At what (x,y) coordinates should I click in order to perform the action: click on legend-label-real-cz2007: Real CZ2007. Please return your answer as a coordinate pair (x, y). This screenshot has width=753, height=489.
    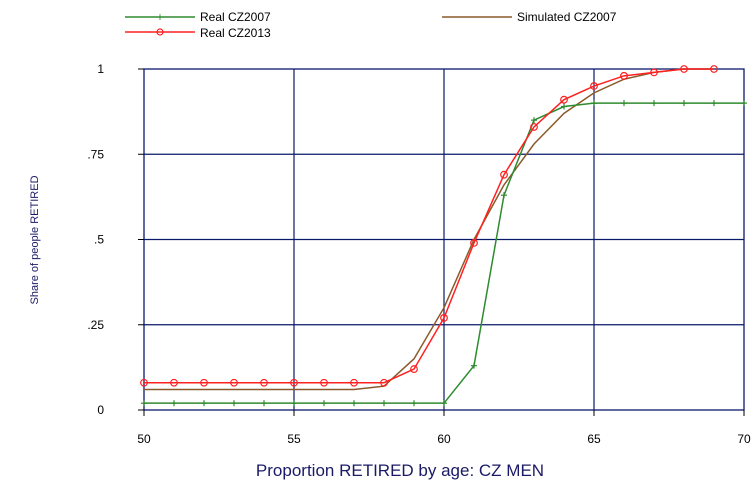
    Looking at the image, I should click on (235, 17).